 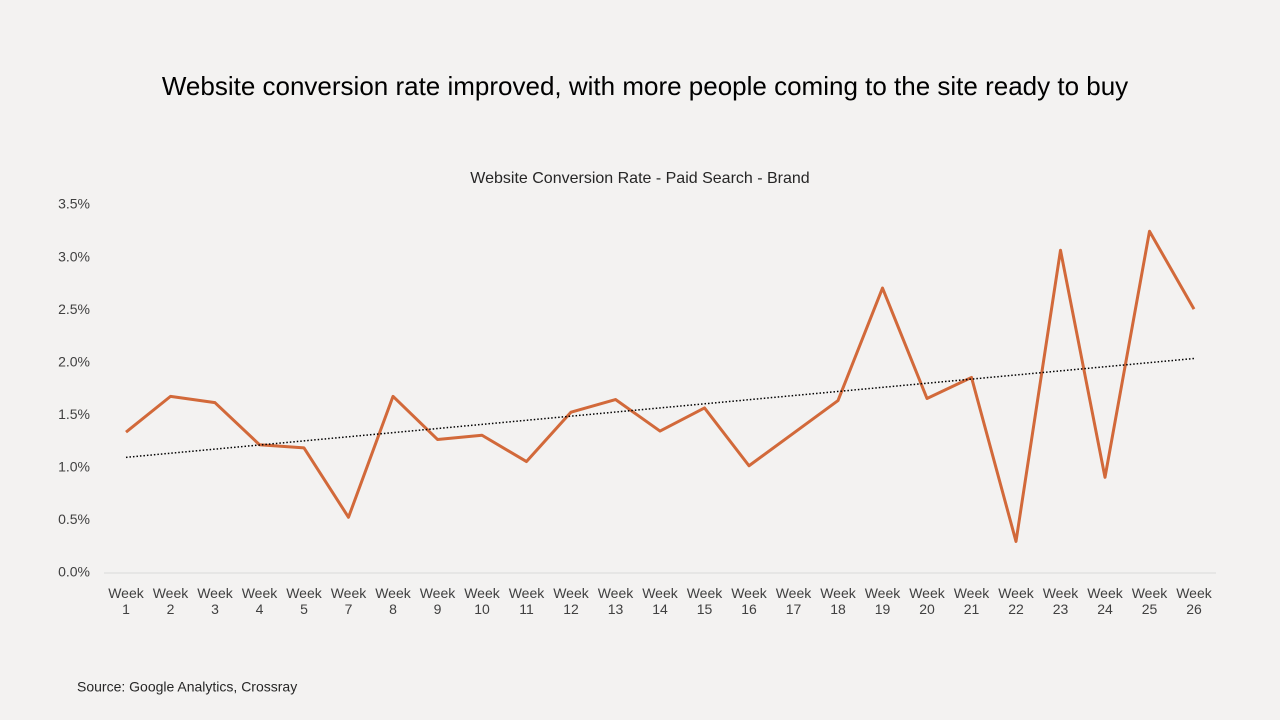 What do you see at coordinates (74, 256) in the screenshot?
I see `y-tick-label: 3.0%` at bounding box center [74, 256].